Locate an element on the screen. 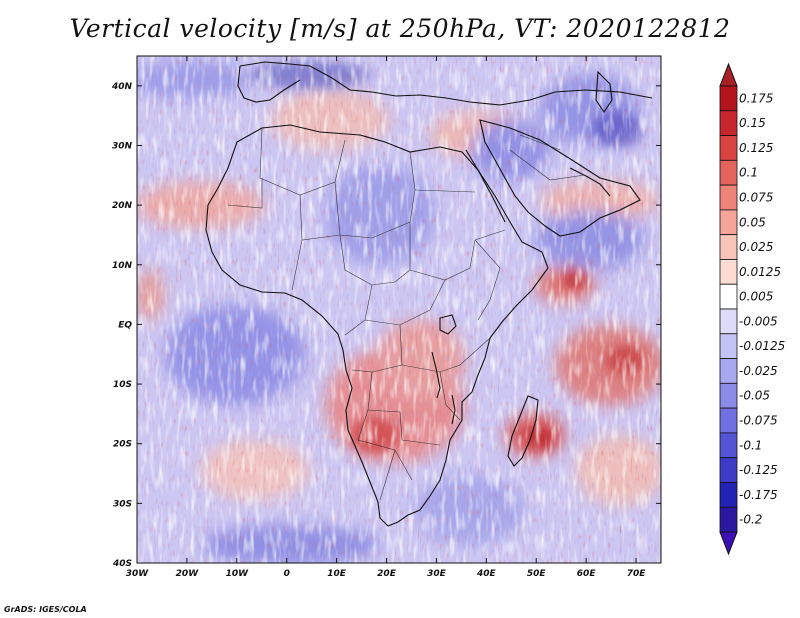  colorbar-label: 0.005 is located at coordinates (756, 297).